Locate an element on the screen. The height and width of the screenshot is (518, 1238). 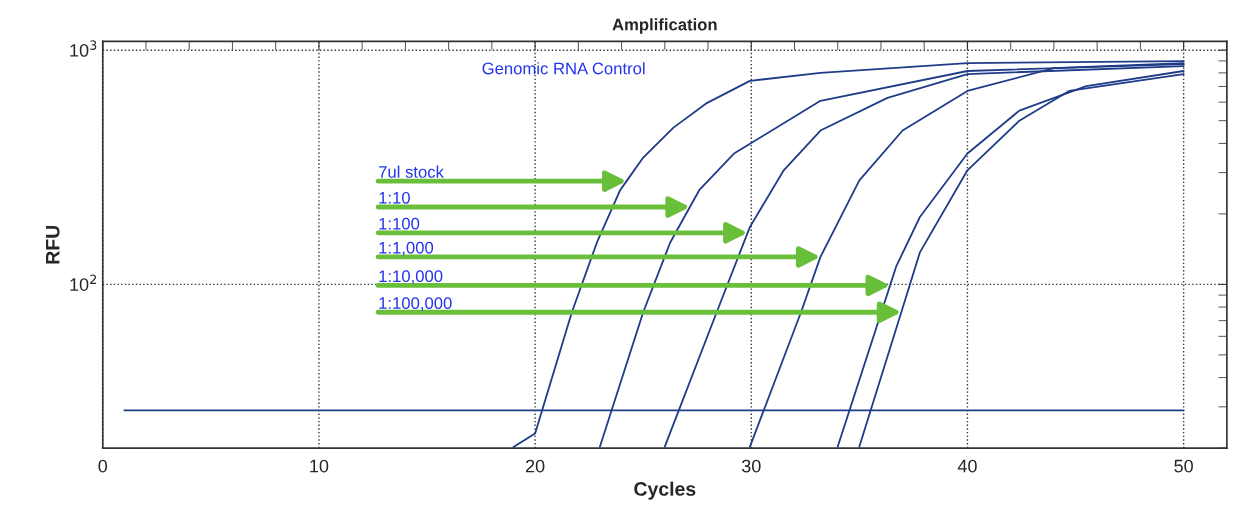
x-tick-label: 40 is located at coordinates (967, 466).